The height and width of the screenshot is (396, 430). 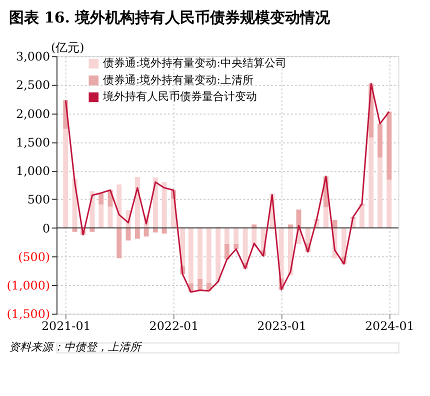 I want to click on y-tick-label: 500, so click(x=38, y=199).